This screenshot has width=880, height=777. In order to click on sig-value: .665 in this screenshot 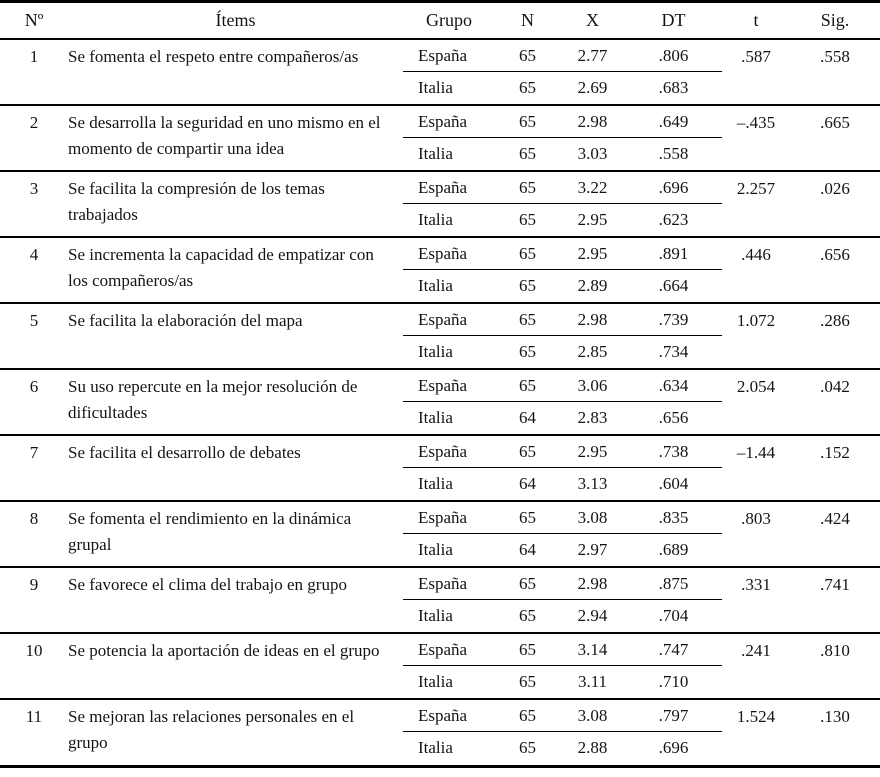, I will do `click(835, 122)`.